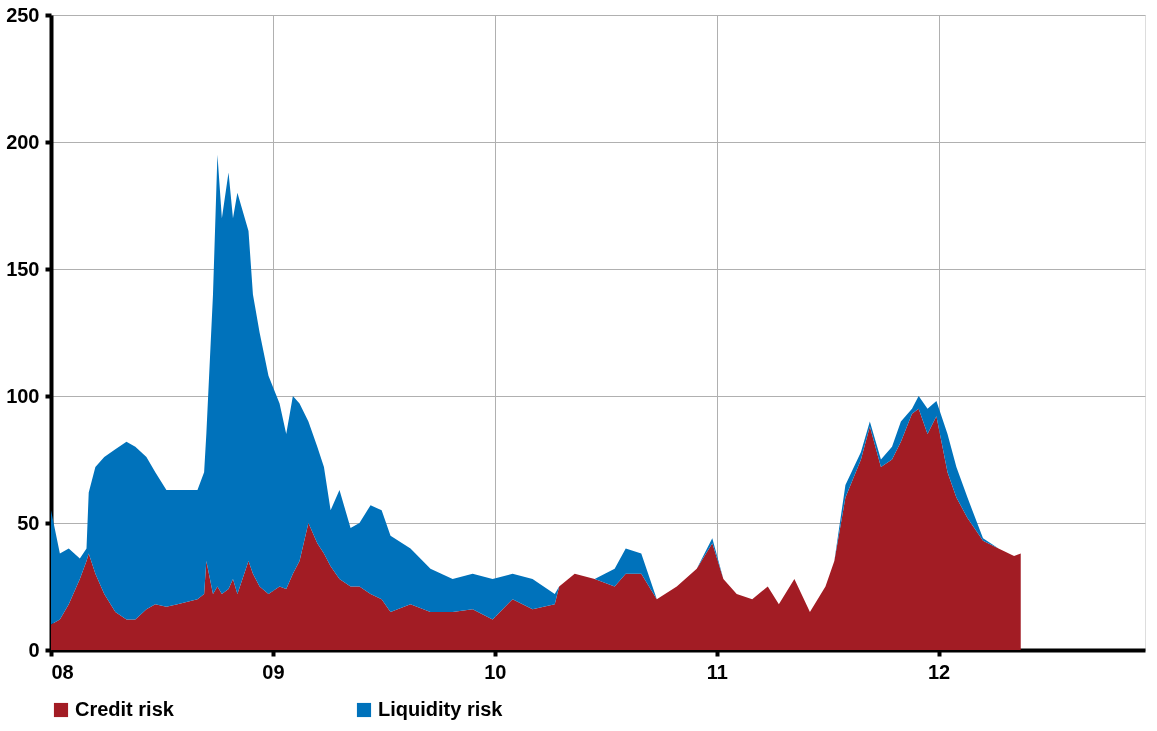  Describe the element at coordinates (273, 671) in the screenshot. I see `x-tick-label: 09` at that location.